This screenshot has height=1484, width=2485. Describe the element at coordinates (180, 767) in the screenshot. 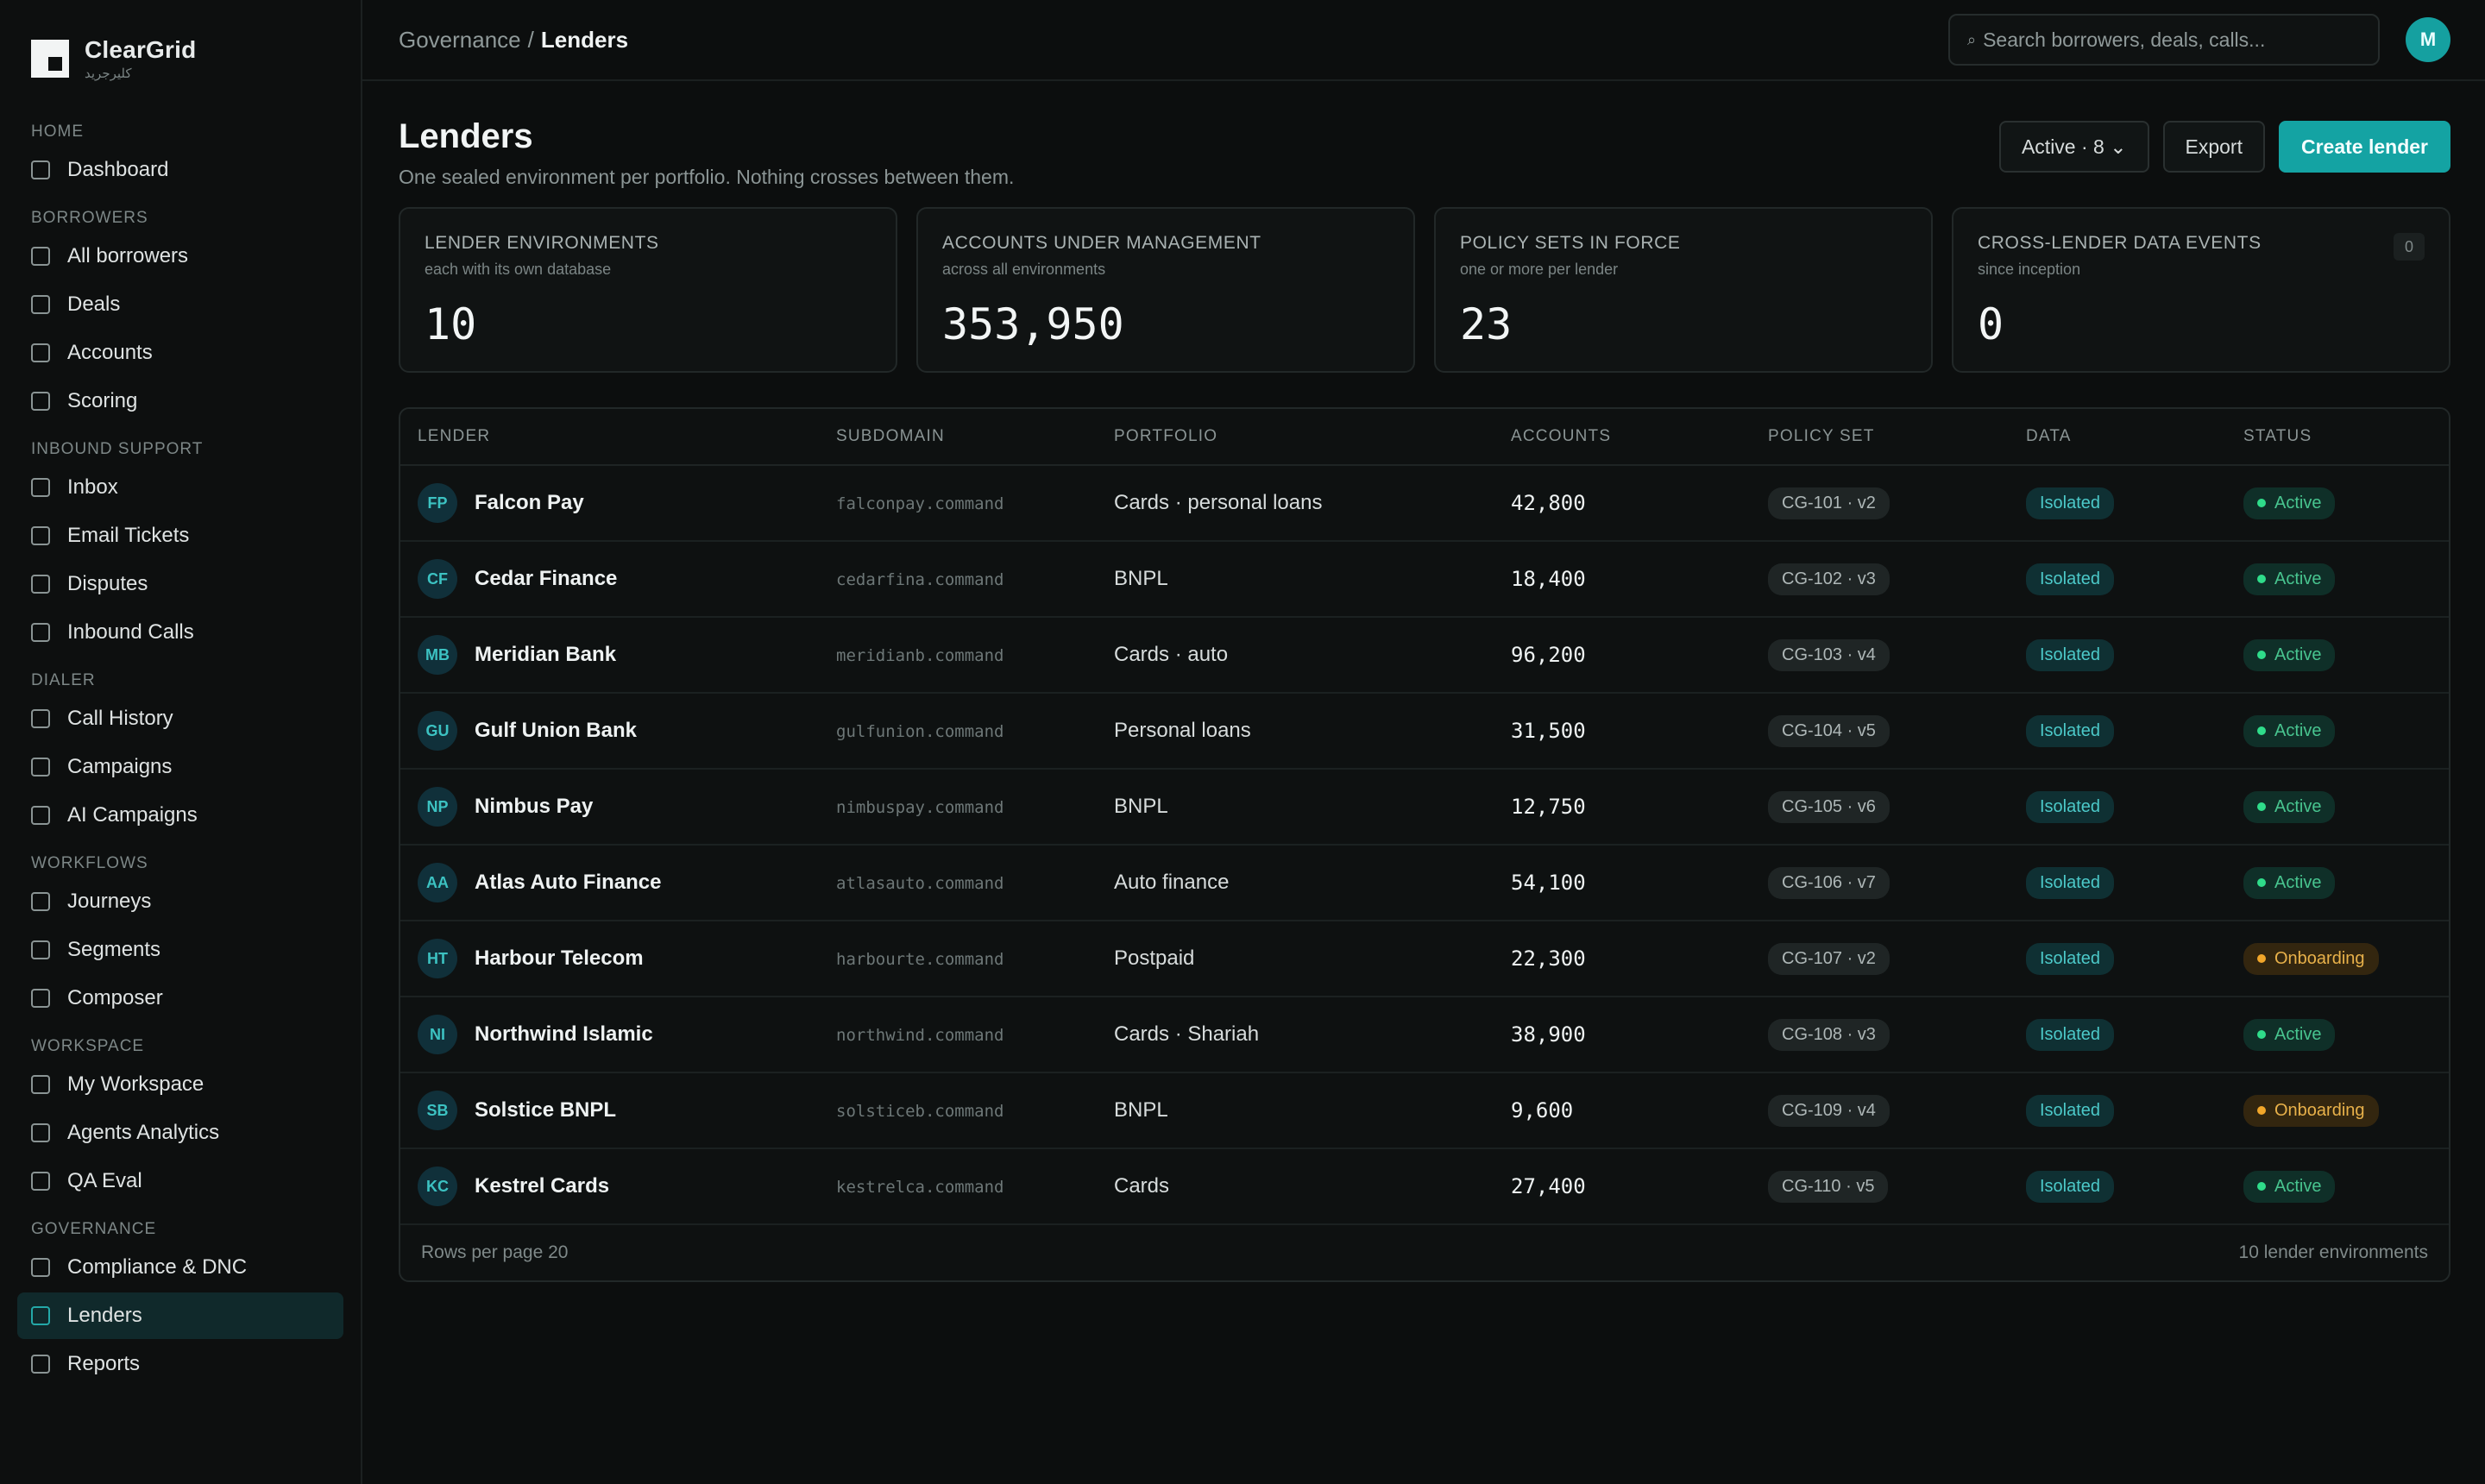

I see `sidebar-item-campaigns: Campaigns` at that location.